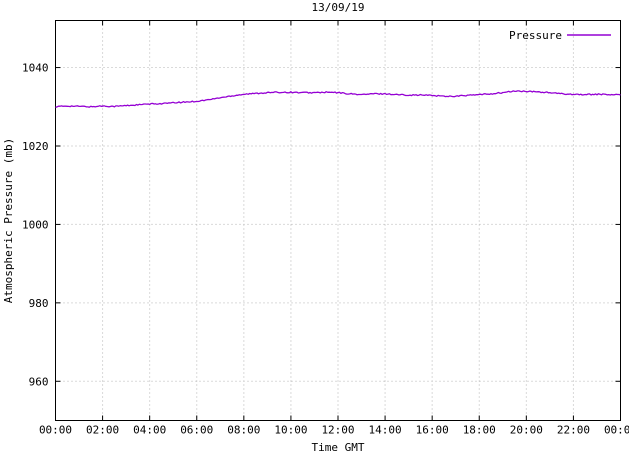 The image size is (629, 459). Describe the element at coordinates (35, 68) in the screenshot. I see `y-tick-label: 1040` at that location.